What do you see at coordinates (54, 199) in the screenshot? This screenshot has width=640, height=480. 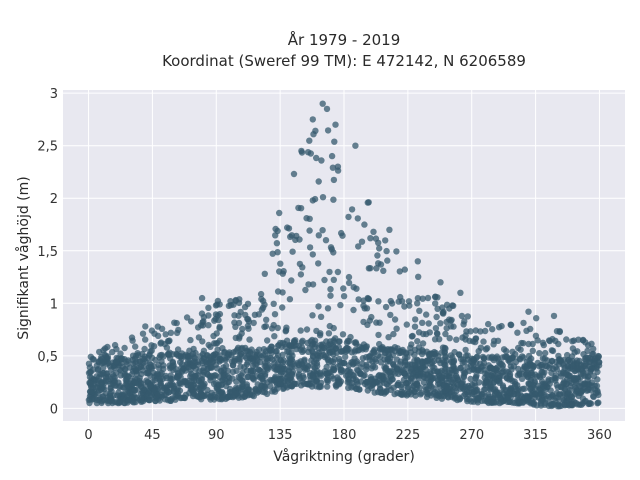 I see `y-tick-label: 2` at bounding box center [54, 199].